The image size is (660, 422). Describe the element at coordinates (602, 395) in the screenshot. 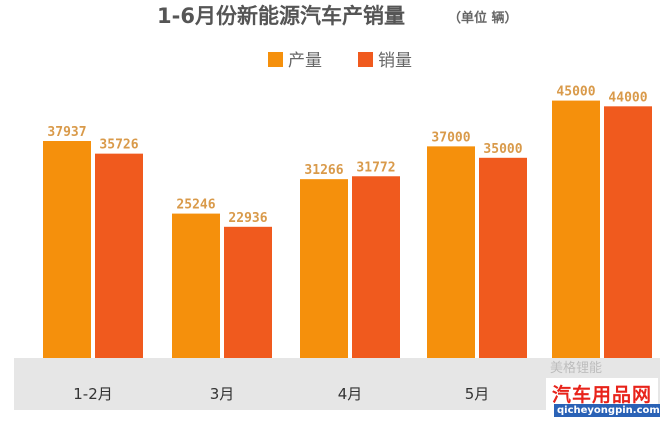

I see `watermark-logo-text: 汽车用品网` at that location.